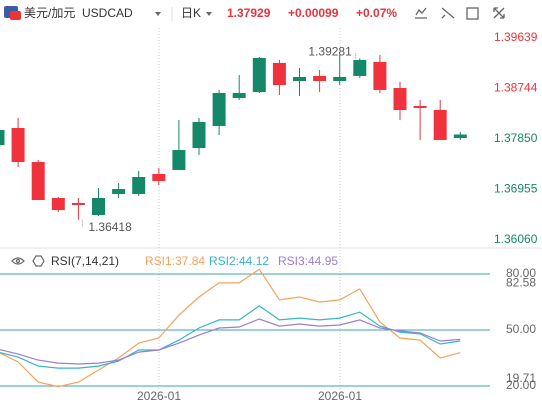  I want to click on y-tick-label: 1.39639, so click(516, 37).